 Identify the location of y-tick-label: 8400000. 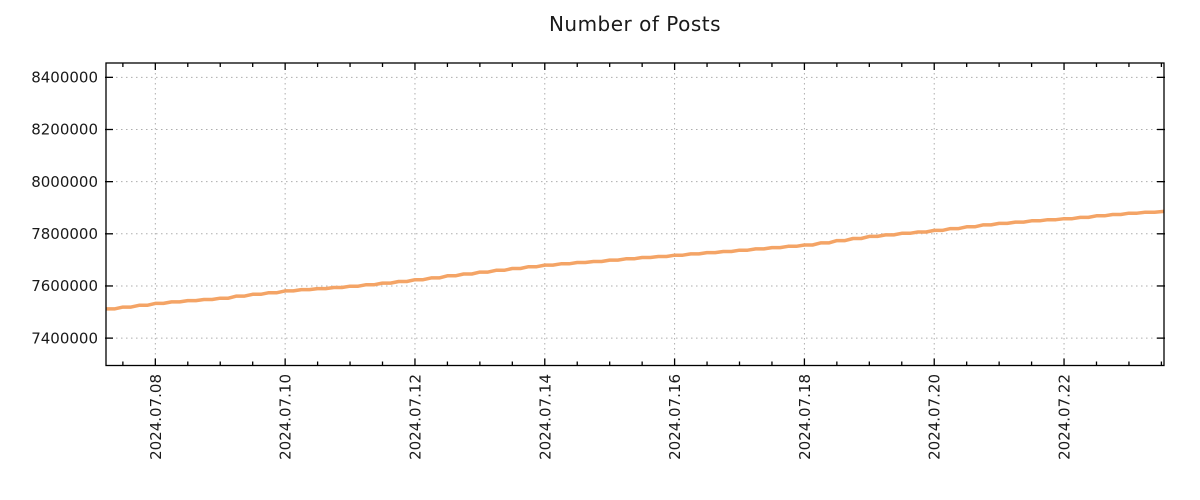
(64, 78).